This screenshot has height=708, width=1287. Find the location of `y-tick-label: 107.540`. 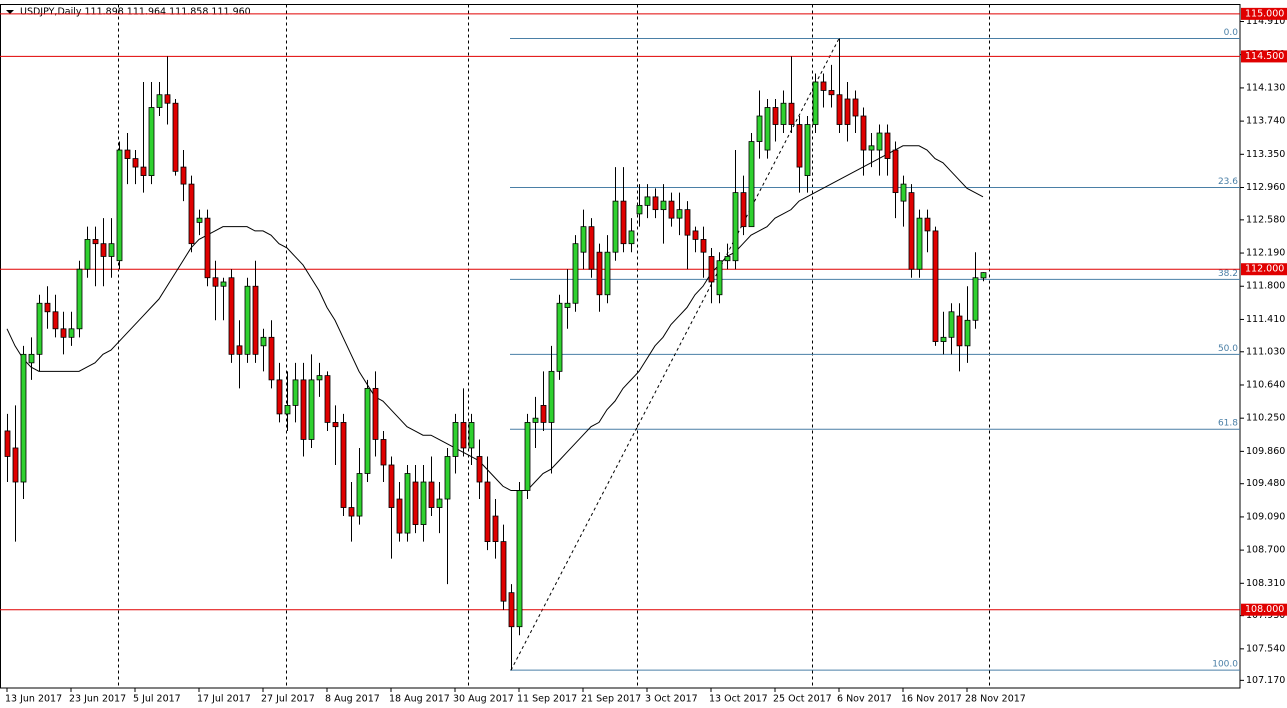

y-tick-label: 107.540 is located at coordinates (1265, 648).